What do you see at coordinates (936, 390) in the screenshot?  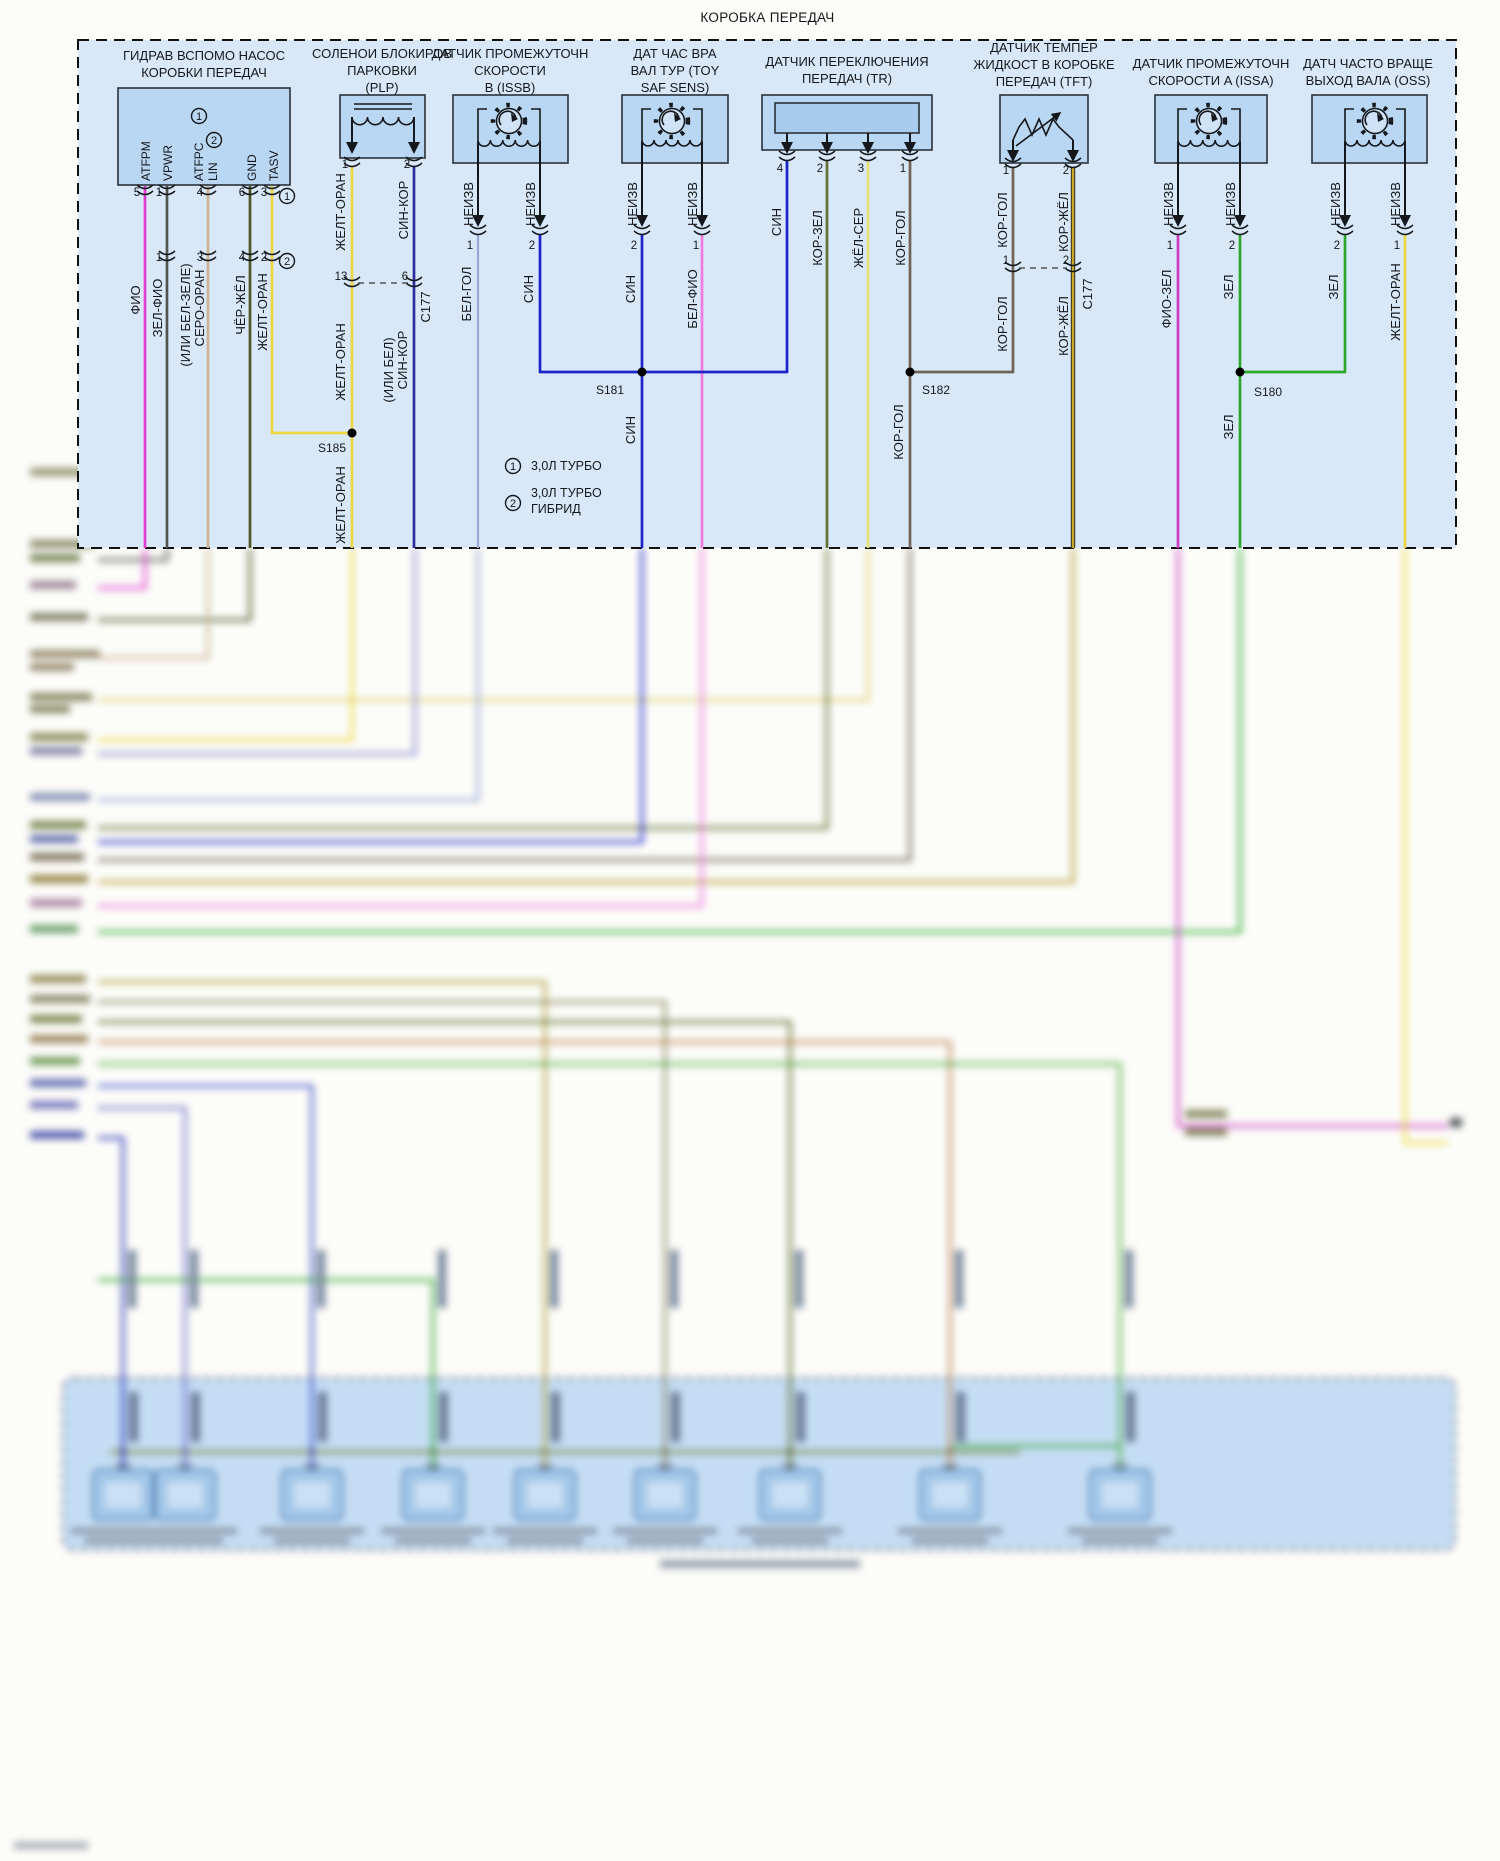 I see `wire-label: S182` at bounding box center [936, 390].